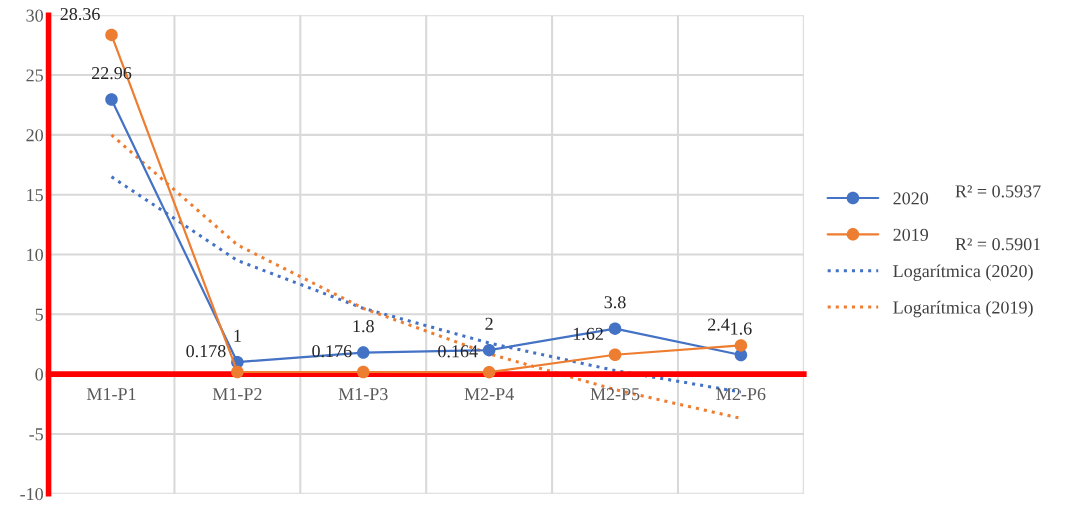 The image size is (1079, 509). I want to click on data-label: 3.8, so click(615, 302).